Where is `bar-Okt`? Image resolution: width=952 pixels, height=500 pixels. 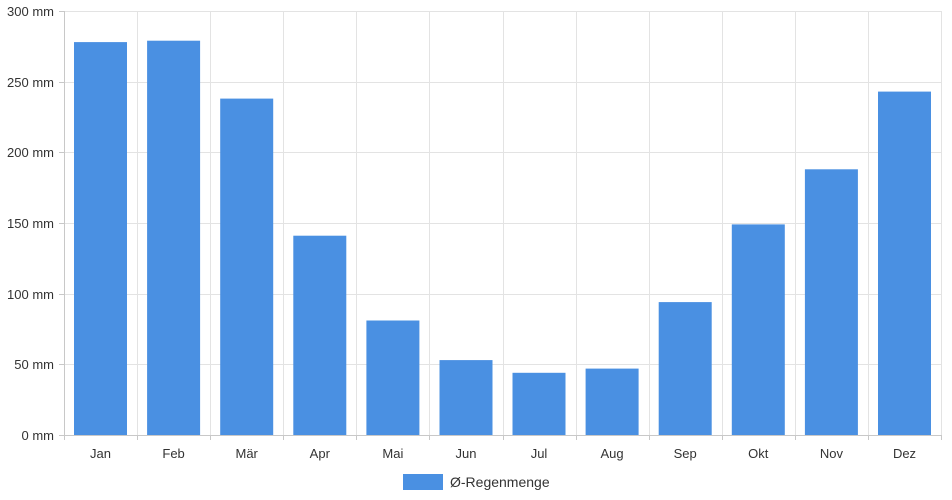
bar-Okt is located at coordinates (758, 329).